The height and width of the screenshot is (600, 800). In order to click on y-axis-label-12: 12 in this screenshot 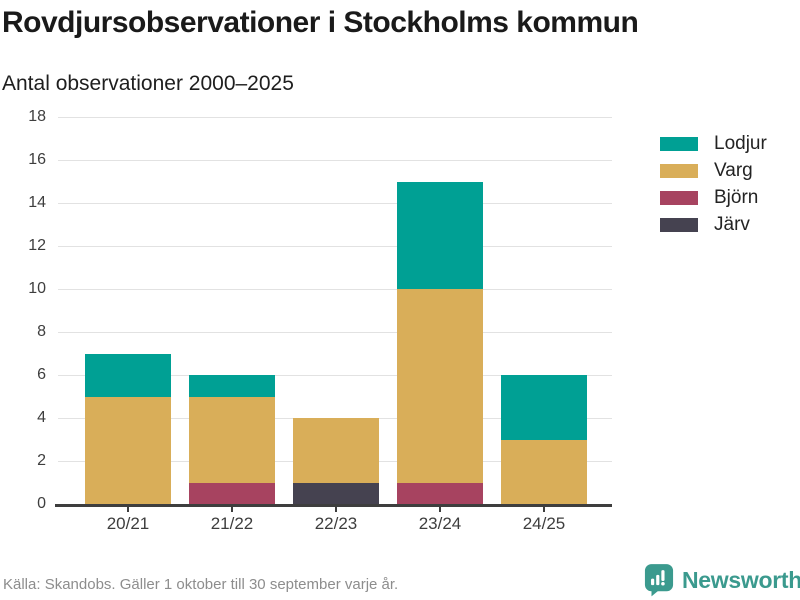, I will do `click(37, 245)`.